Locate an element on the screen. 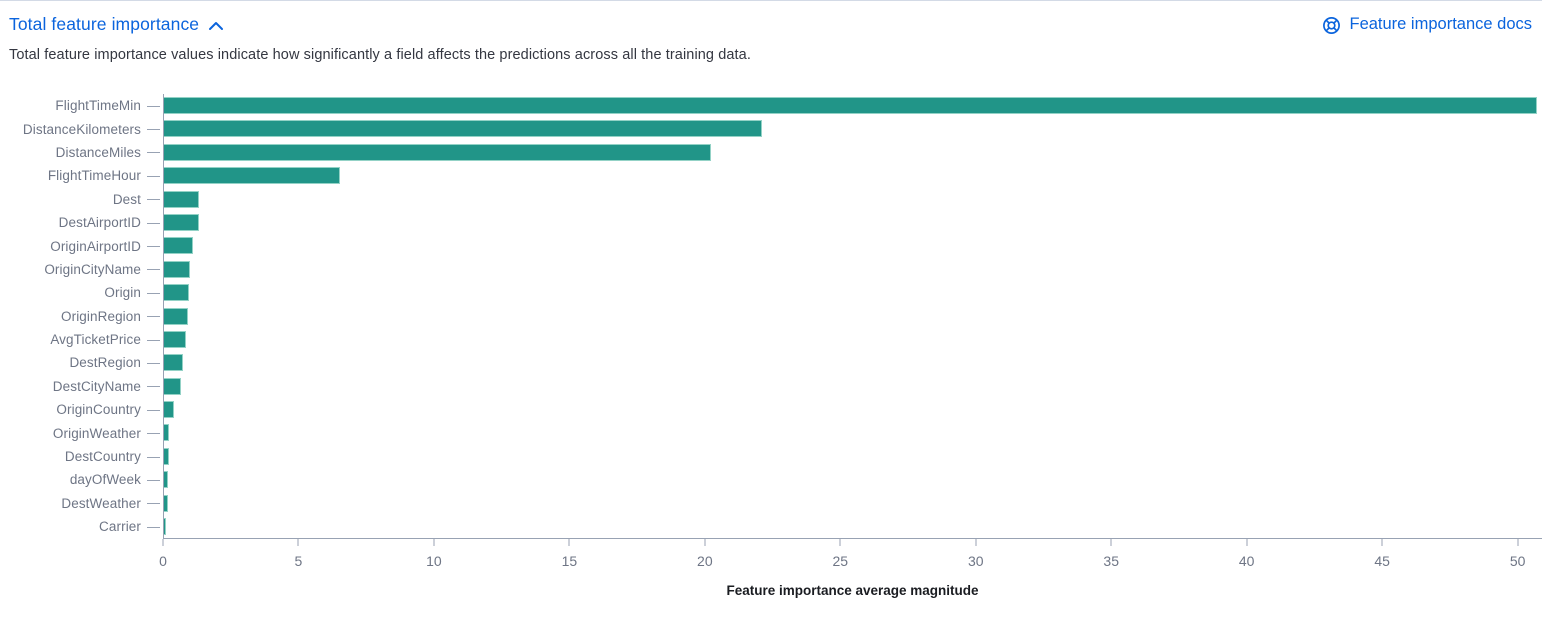 The height and width of the screenshot is (618, 1542). x-axis-tick-label: 25 is located at coordinates (840, 561).